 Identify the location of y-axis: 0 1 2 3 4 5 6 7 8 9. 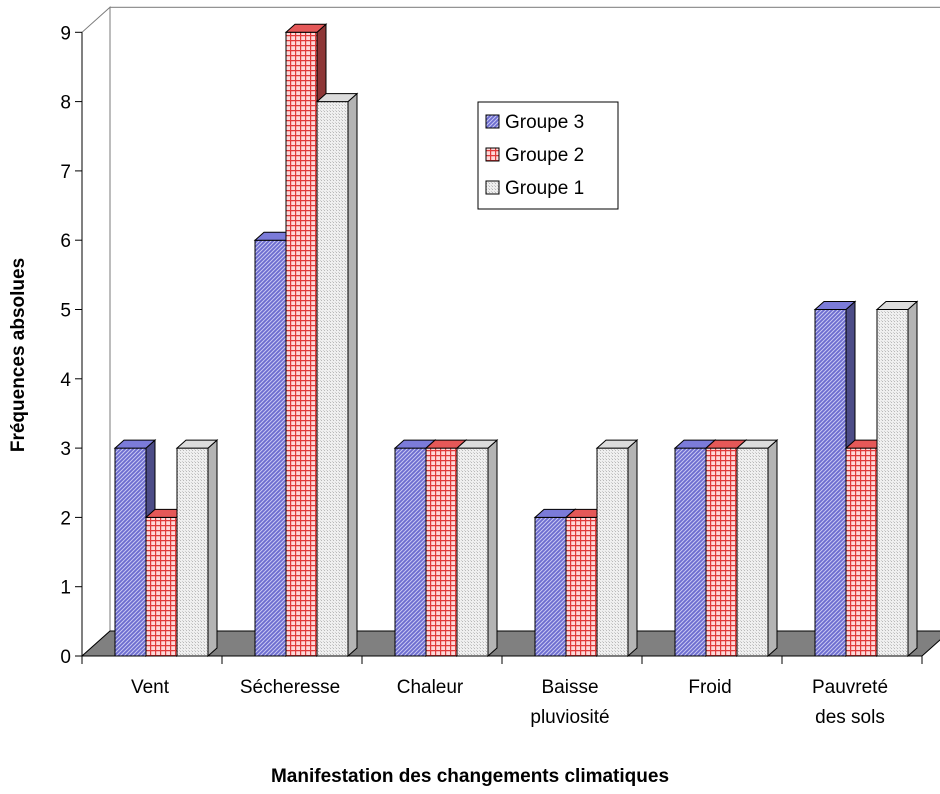
(71, 345).